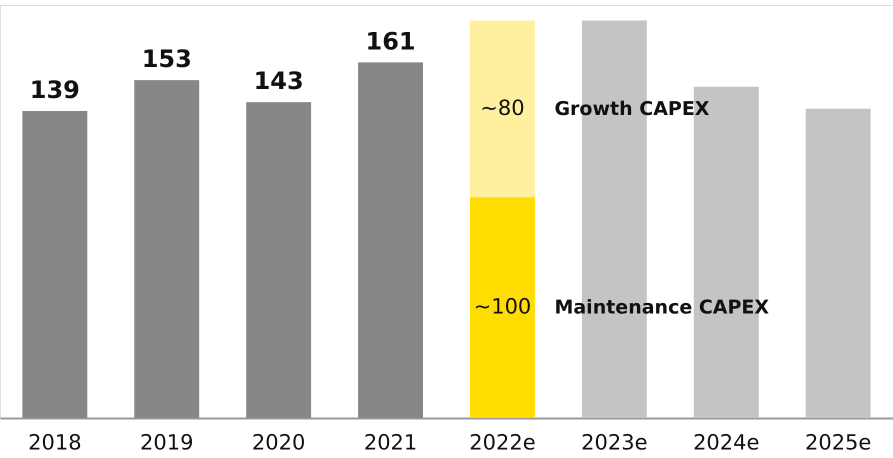  I want to click on data-label: 139, so click(55, 90).